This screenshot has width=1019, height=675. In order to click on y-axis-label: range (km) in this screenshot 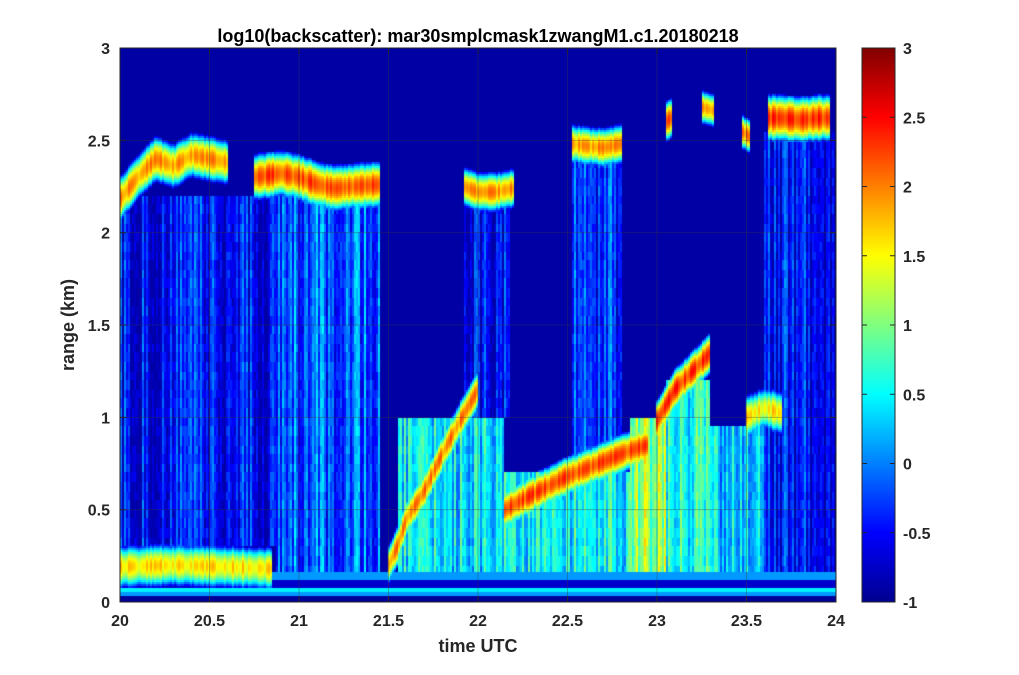, I will do `click(68, 325)`.